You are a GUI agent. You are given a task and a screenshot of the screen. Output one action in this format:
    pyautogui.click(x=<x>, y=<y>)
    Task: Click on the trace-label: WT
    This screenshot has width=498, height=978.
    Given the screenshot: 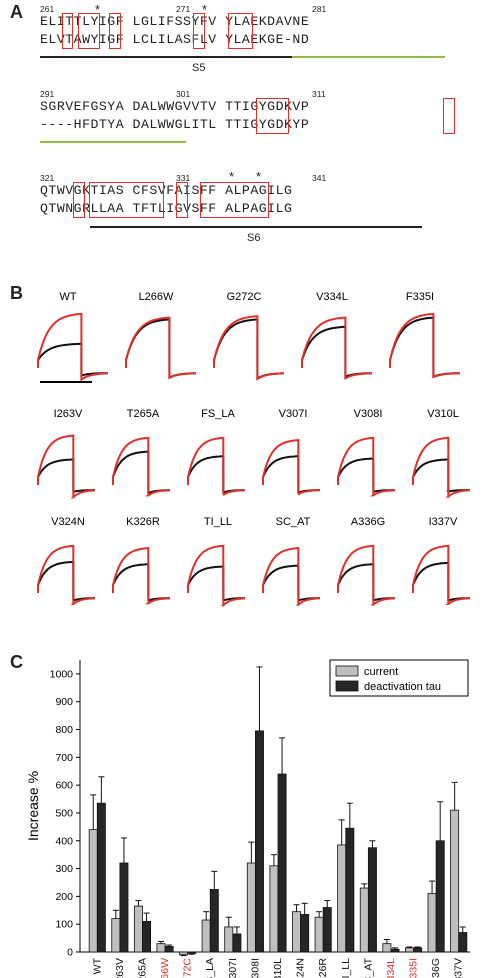 What is the action you would take?
    pyautogui.click(x=67, y=297)
    